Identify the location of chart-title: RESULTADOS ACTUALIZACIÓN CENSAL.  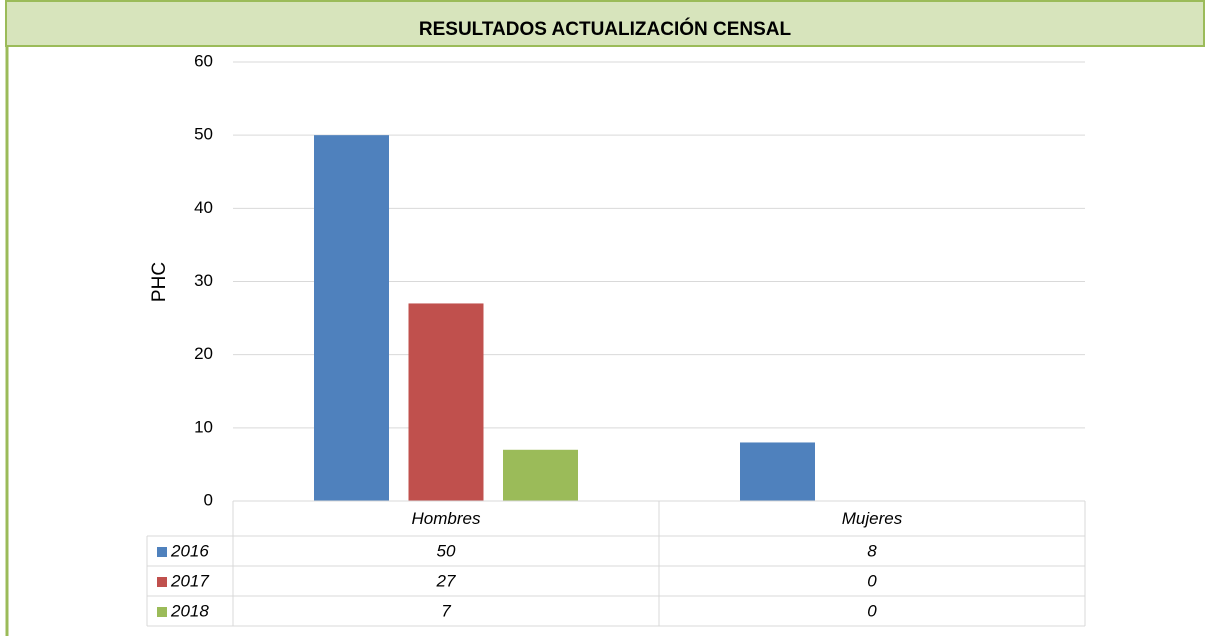
(605, 29).